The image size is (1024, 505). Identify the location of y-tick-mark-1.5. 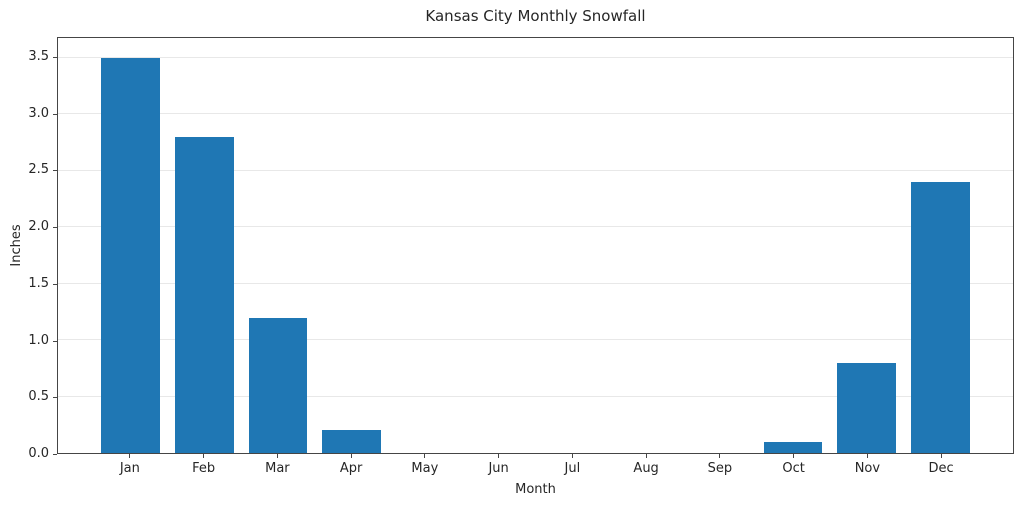
(55, 284).